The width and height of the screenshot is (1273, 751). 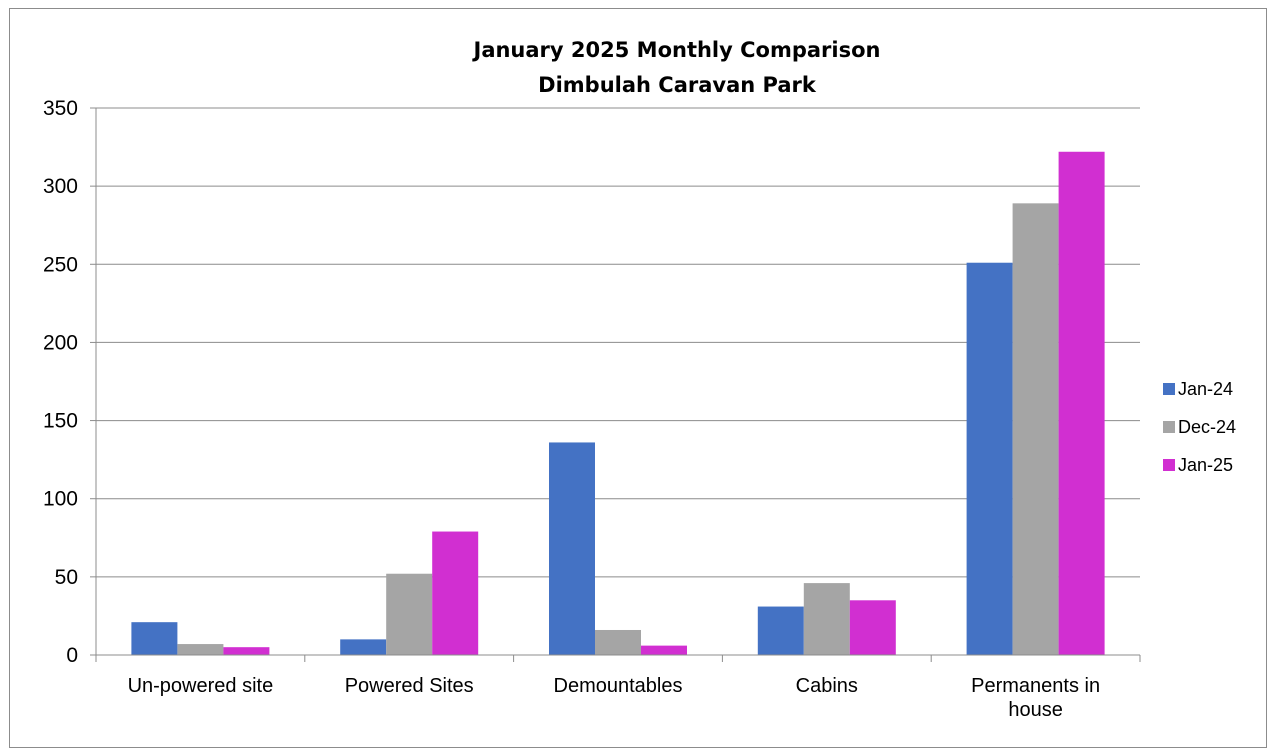 I want to click on chart-title: January 2025 Monthly Comparison, so click(x=676, y=50).